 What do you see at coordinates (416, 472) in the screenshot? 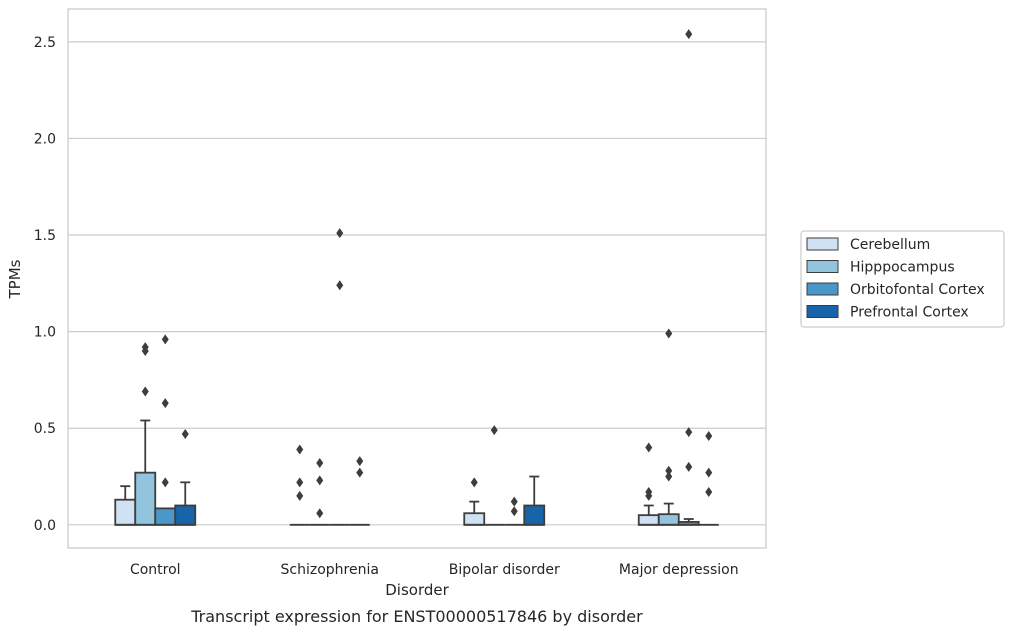
I see `box-series` at bounding box center [416, 472].